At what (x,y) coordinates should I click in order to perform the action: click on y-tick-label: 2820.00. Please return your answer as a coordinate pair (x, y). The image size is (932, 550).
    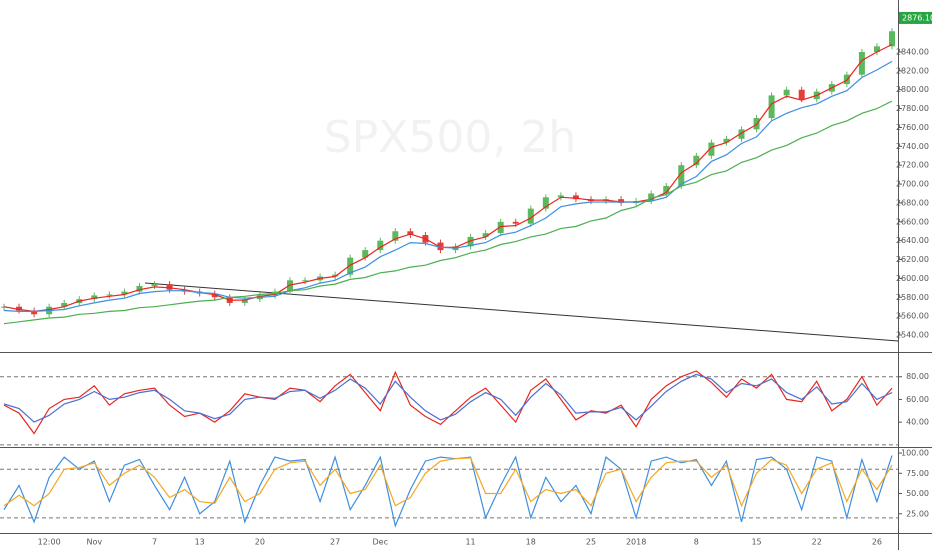
    Looking at the image, I should click on (912, 70).